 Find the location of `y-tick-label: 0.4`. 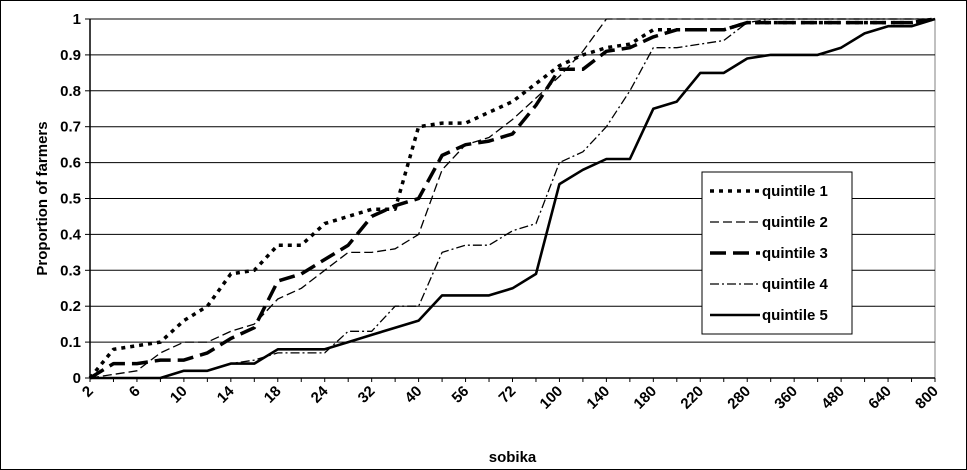

y-tick-label: 0.4 is located at coordinates (71, 234).